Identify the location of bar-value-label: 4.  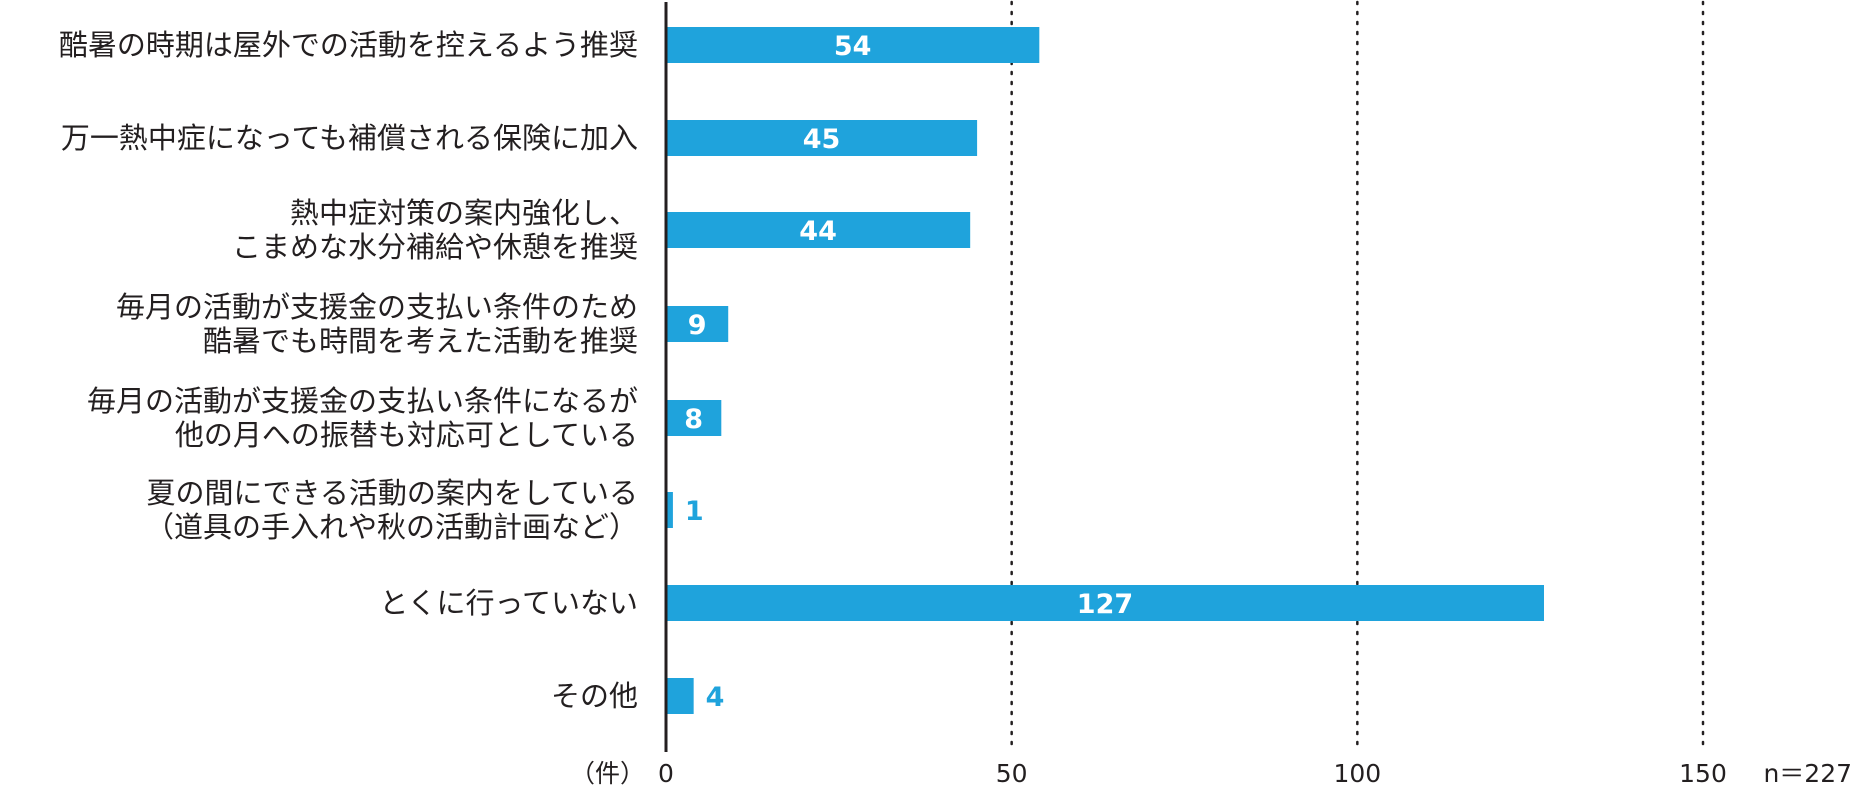
(715, 697).